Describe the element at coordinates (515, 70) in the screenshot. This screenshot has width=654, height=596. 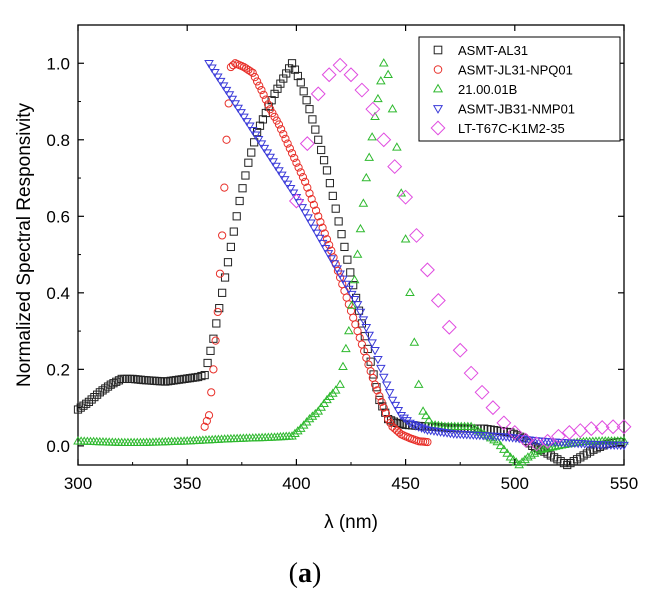
I see `legend-label: ASMT-JL31-NPQ01` at that location.